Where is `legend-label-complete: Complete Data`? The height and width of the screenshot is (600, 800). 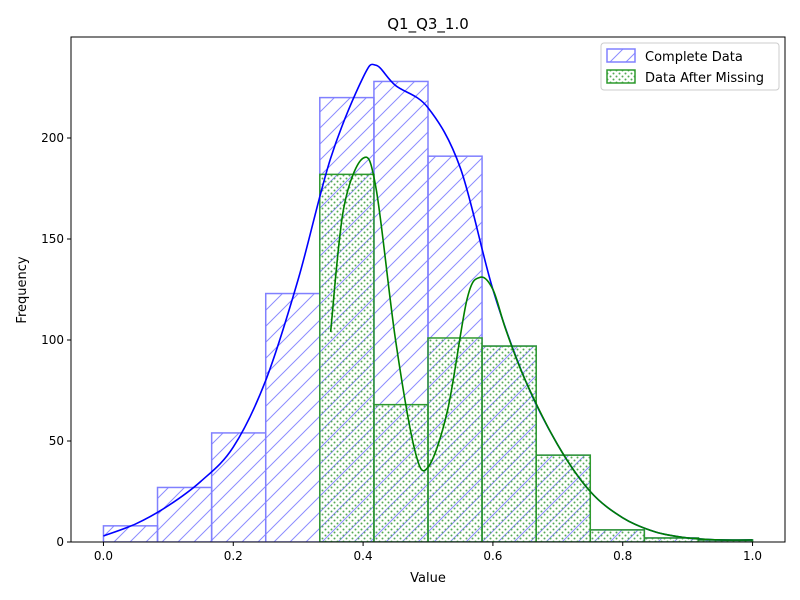 legend-label-complete: Complete Data is located at coordinates (694, 57).